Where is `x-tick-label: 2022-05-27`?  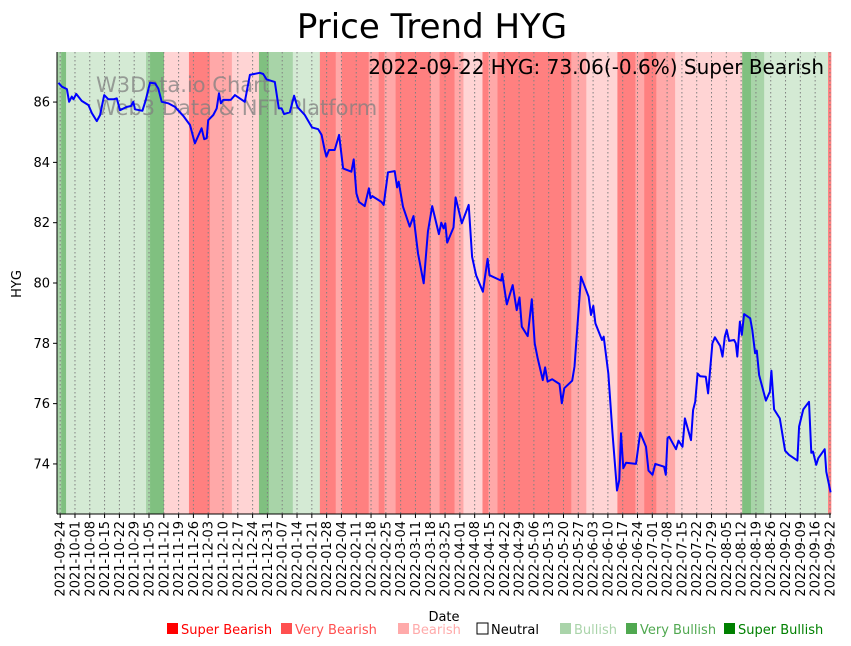 x-tick-label: 2022-05-27 is located at coordinates (579, 559).